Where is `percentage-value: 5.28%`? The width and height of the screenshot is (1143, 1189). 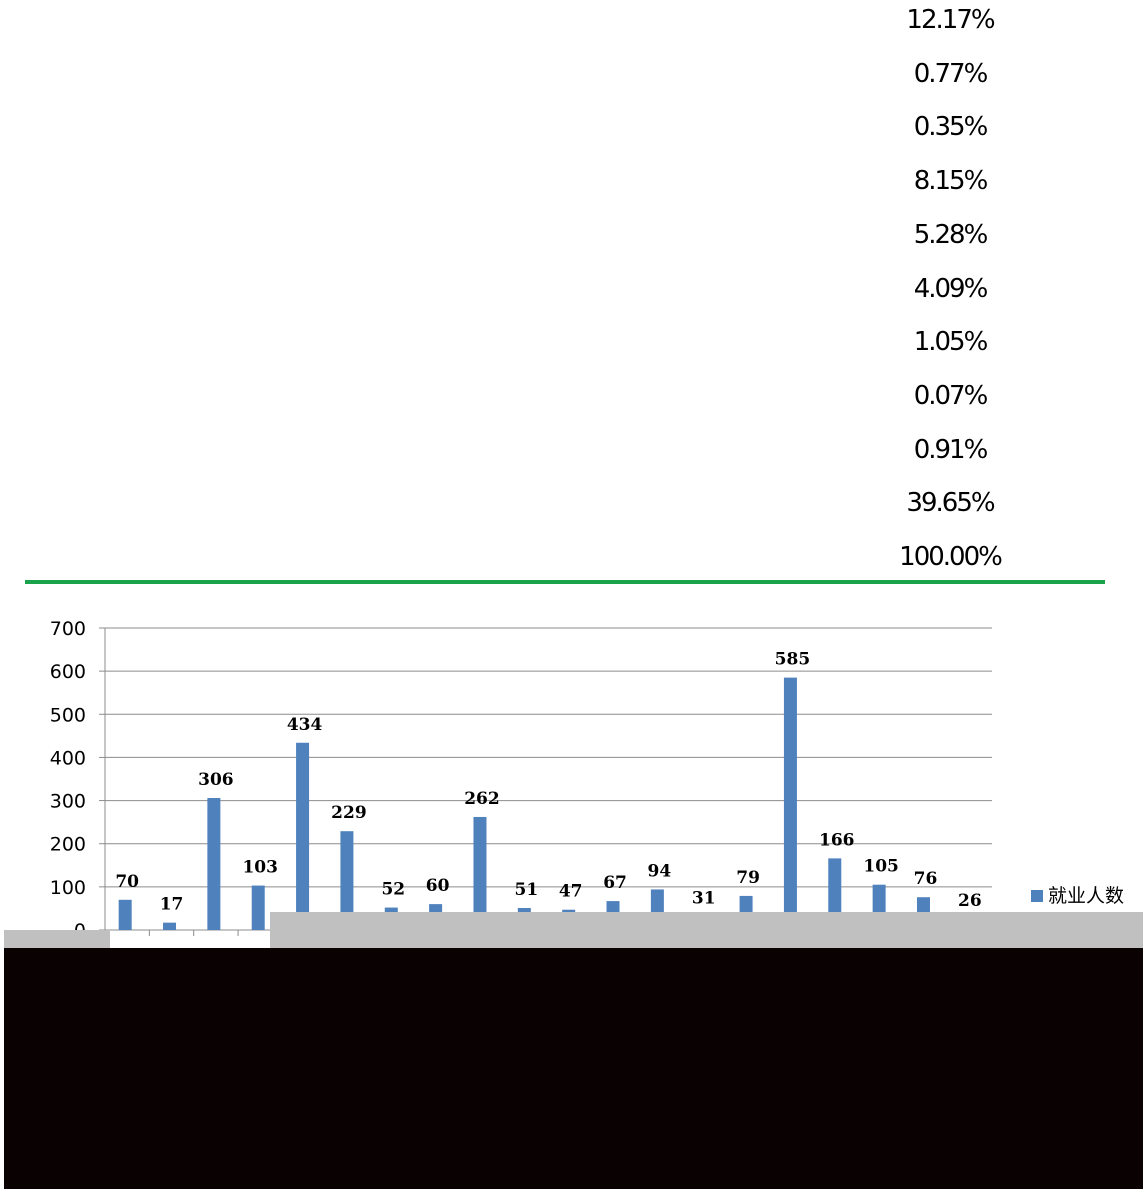
percentage-value: 5.28% is located at coordinates (951, 234).